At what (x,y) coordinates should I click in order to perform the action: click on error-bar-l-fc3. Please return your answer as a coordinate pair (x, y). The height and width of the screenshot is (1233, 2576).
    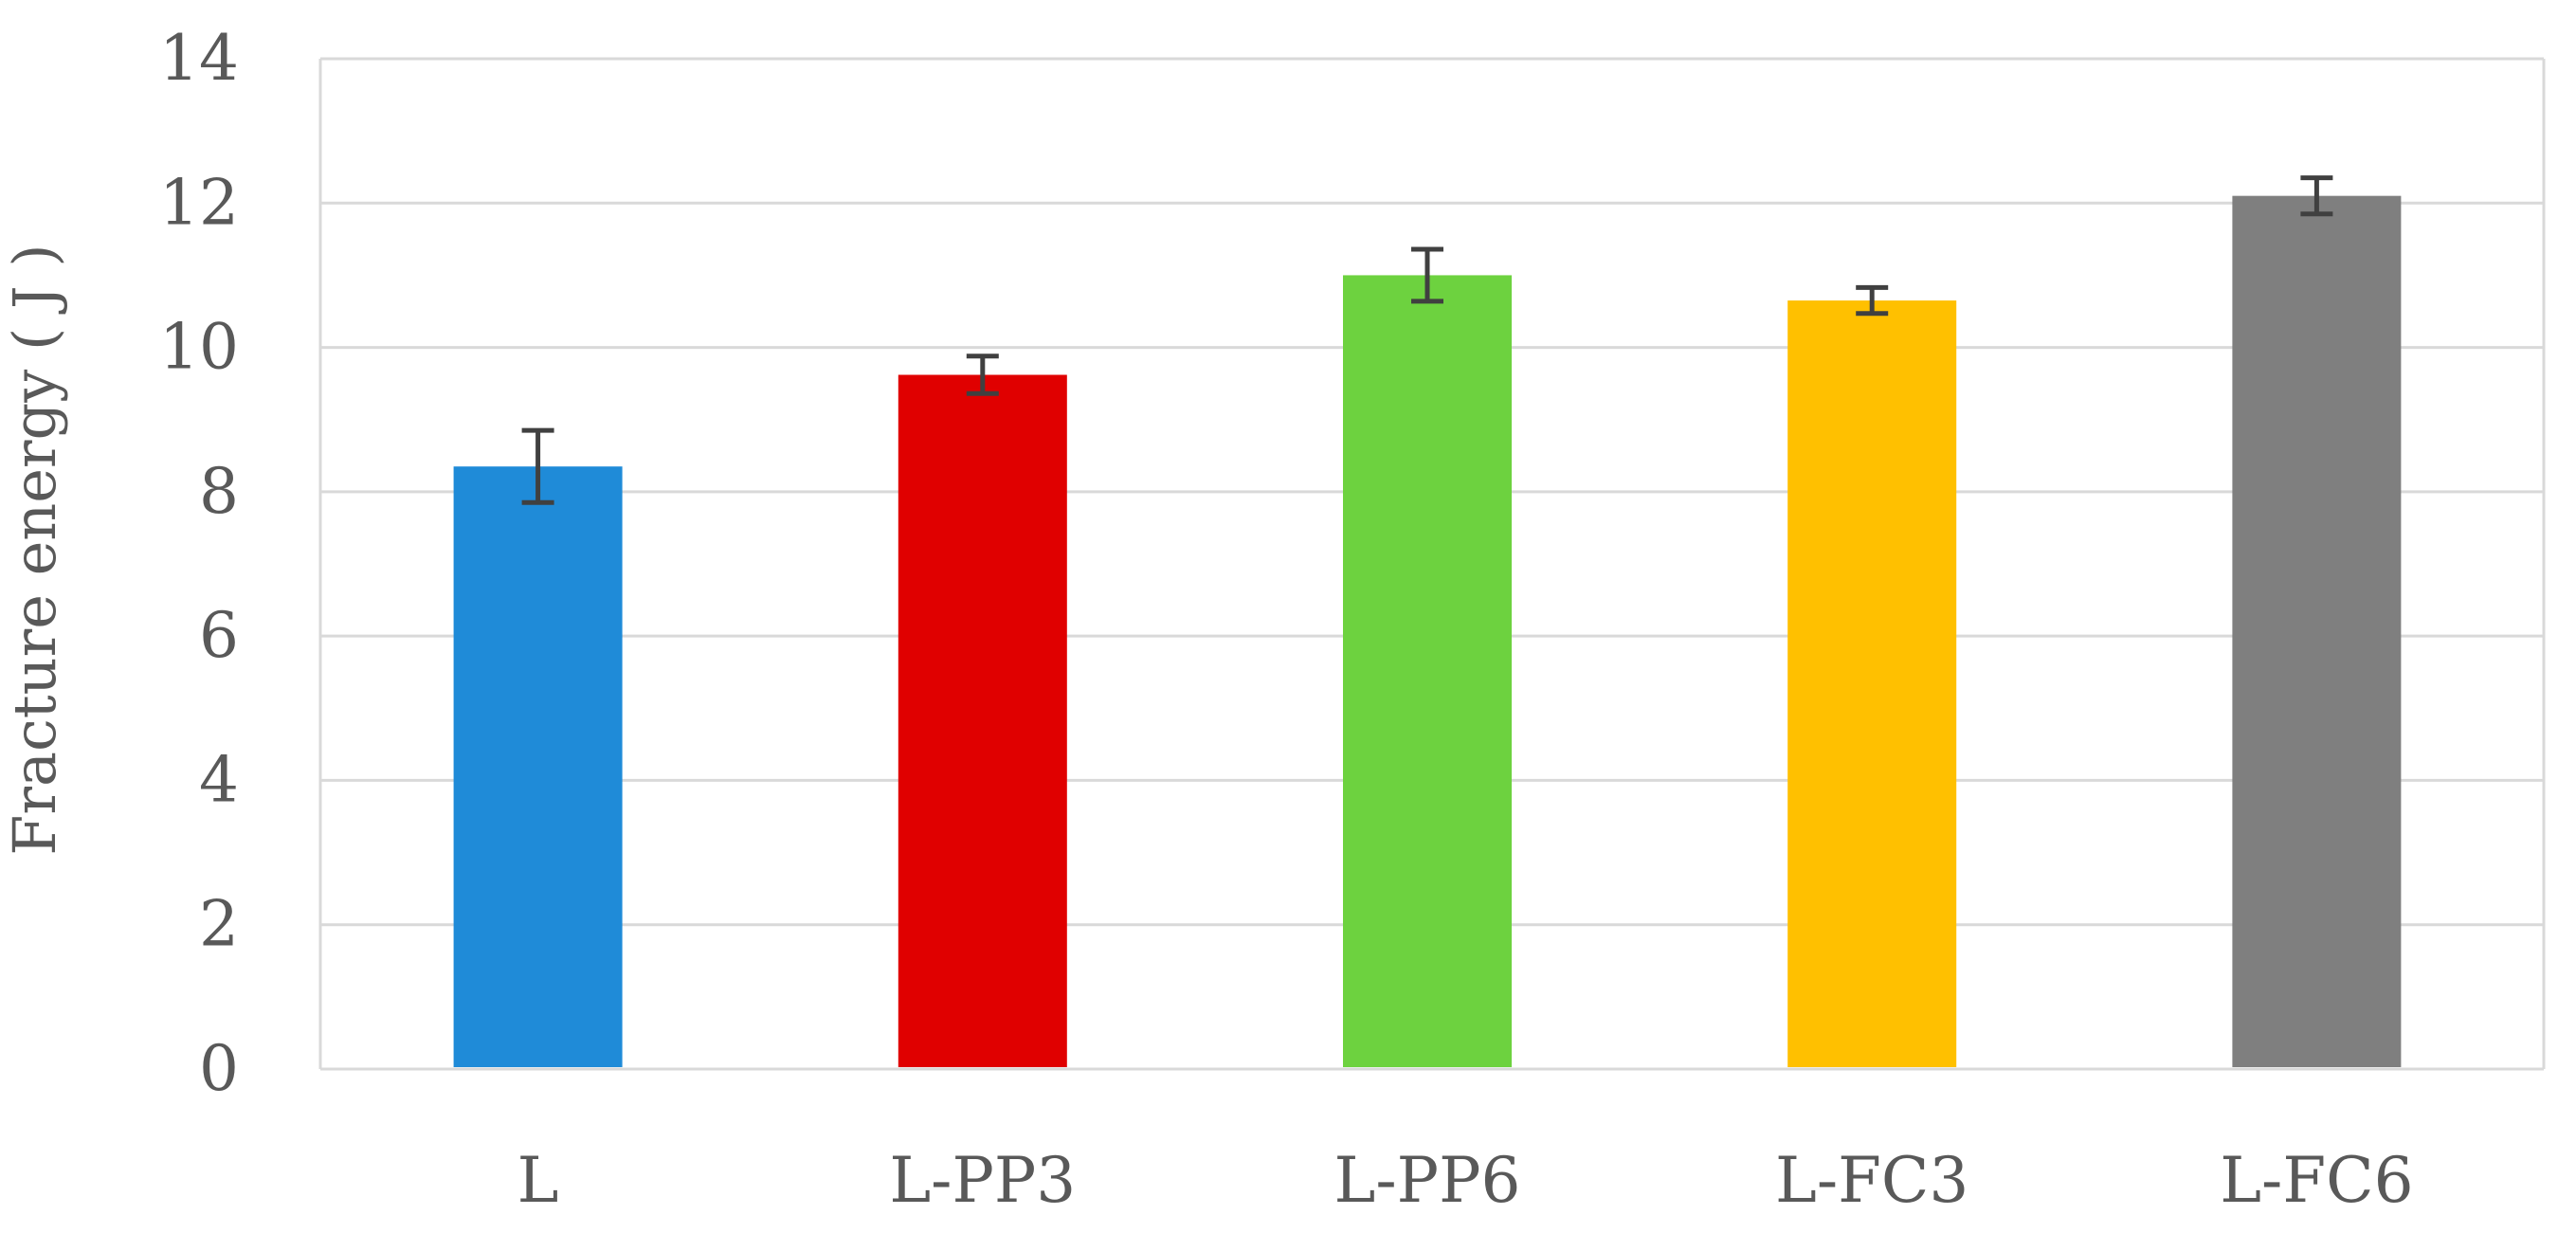
    Looking at the image, I should click on (1872, 300).